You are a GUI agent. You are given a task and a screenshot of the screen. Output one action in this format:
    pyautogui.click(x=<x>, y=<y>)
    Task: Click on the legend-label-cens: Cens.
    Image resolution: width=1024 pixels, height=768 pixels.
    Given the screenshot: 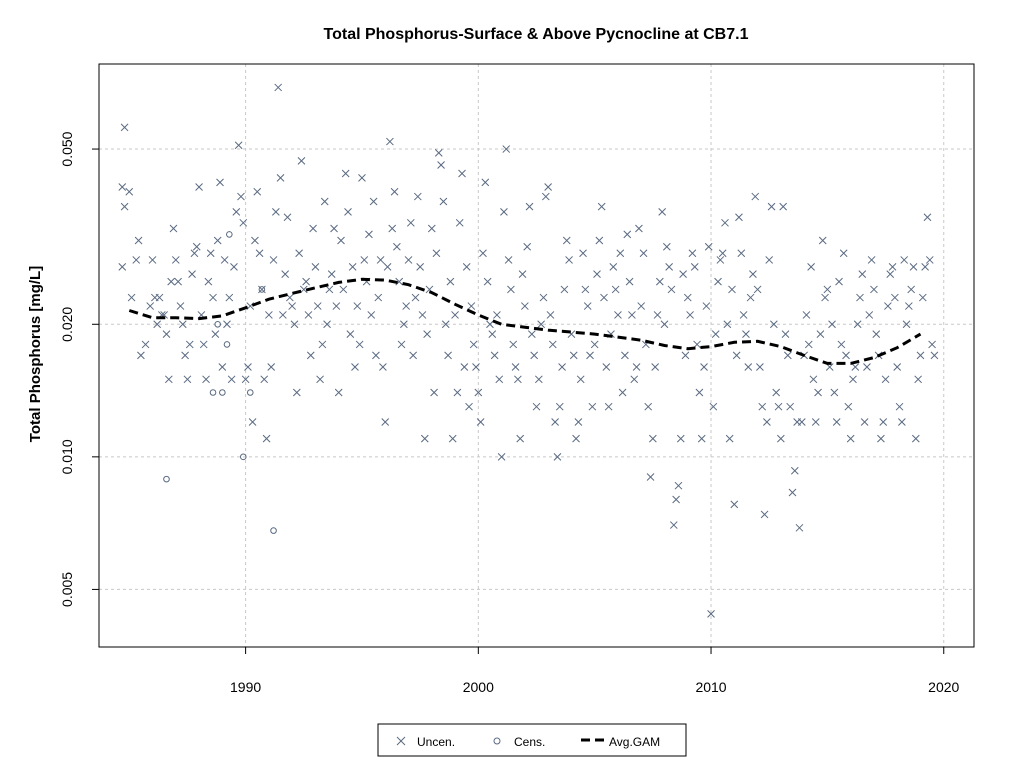 What is the action you would take?
    pyautogui.click(x=529, y=742)
    